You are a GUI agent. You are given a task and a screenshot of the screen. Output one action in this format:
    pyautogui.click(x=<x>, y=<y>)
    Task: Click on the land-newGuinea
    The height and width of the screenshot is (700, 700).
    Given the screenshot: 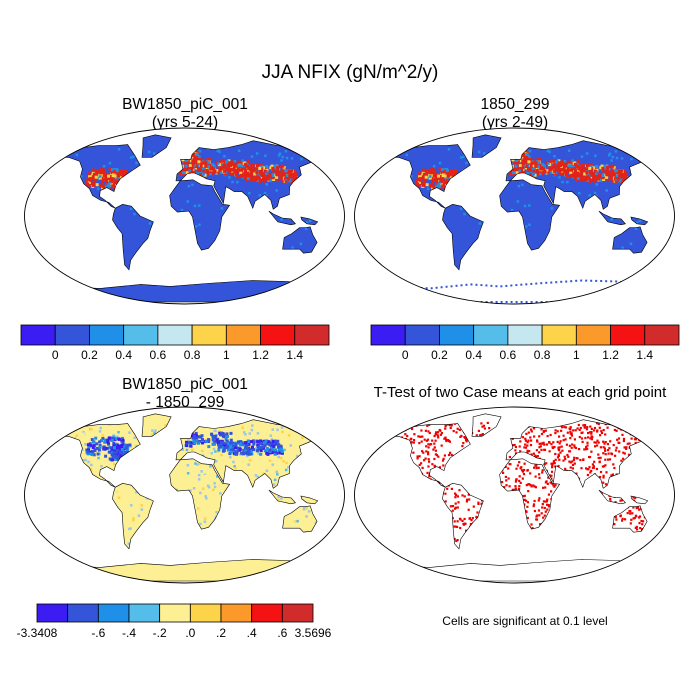 What is the action you would take?
    pyautogui.click(x=309, y=500)
    